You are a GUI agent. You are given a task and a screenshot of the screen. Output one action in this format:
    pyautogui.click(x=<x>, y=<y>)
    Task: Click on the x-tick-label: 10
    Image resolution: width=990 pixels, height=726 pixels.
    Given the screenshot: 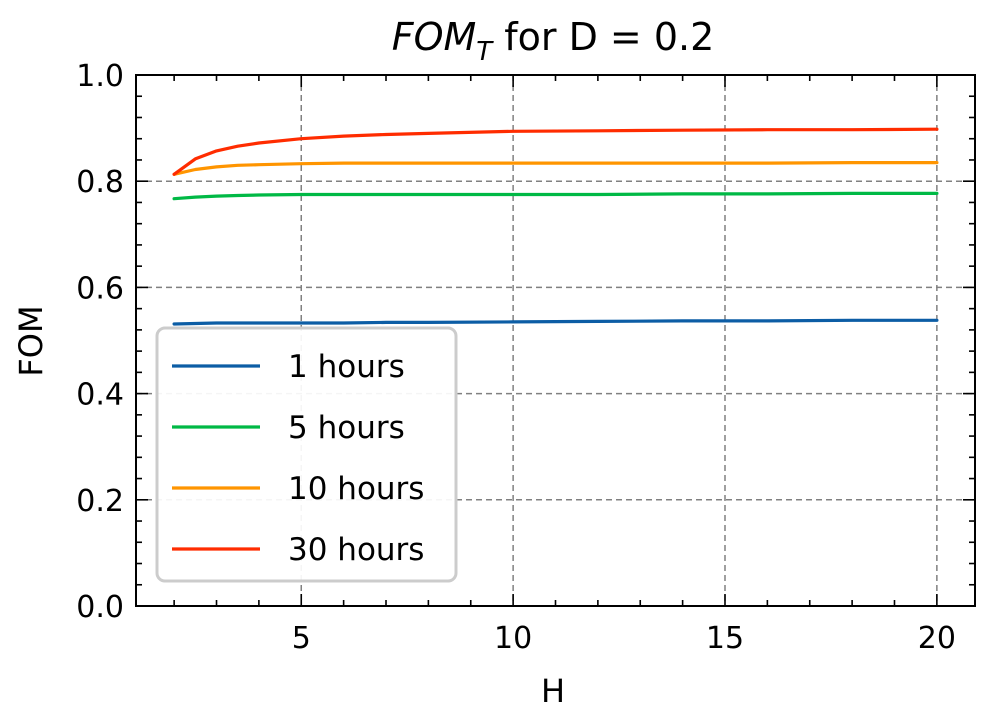 What is the action you would take?
    pyautogui.click(x=513, y=638)
    